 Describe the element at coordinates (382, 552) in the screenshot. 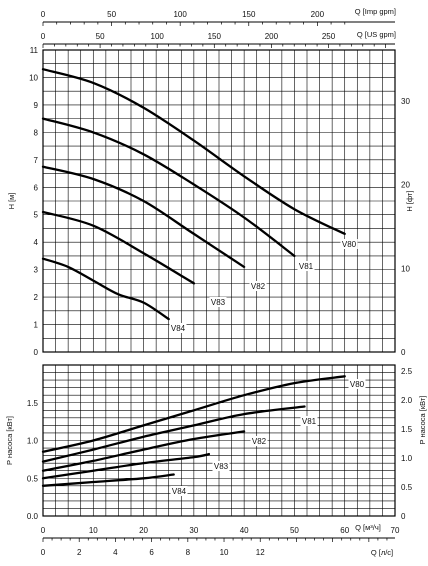

I see `ls-axis-label: Q [л/с]` at that location.